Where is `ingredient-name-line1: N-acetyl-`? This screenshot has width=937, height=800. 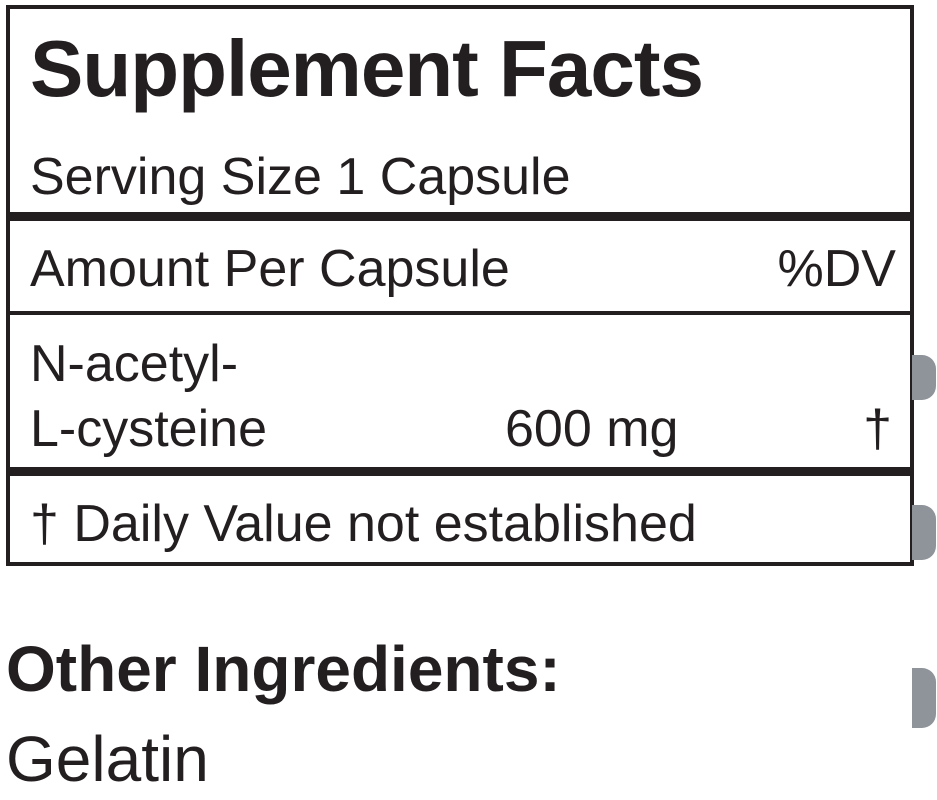 ingredient-name-line1: N-acetyl- is located at coordinates (134, 364).